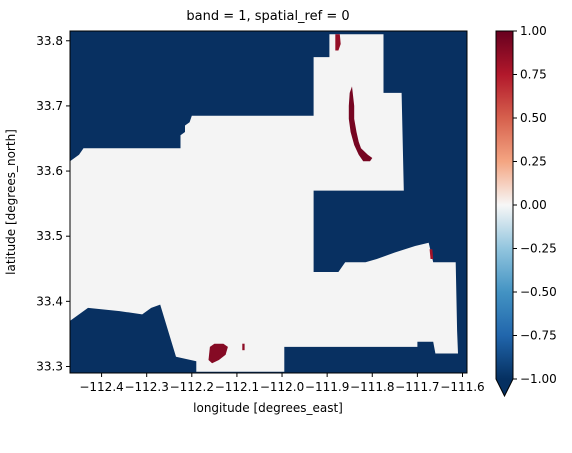  Describe the element at coordinates (11, 202) in the screenshot. I see `y-axis-label: latitude [degrees_north]` at that location.